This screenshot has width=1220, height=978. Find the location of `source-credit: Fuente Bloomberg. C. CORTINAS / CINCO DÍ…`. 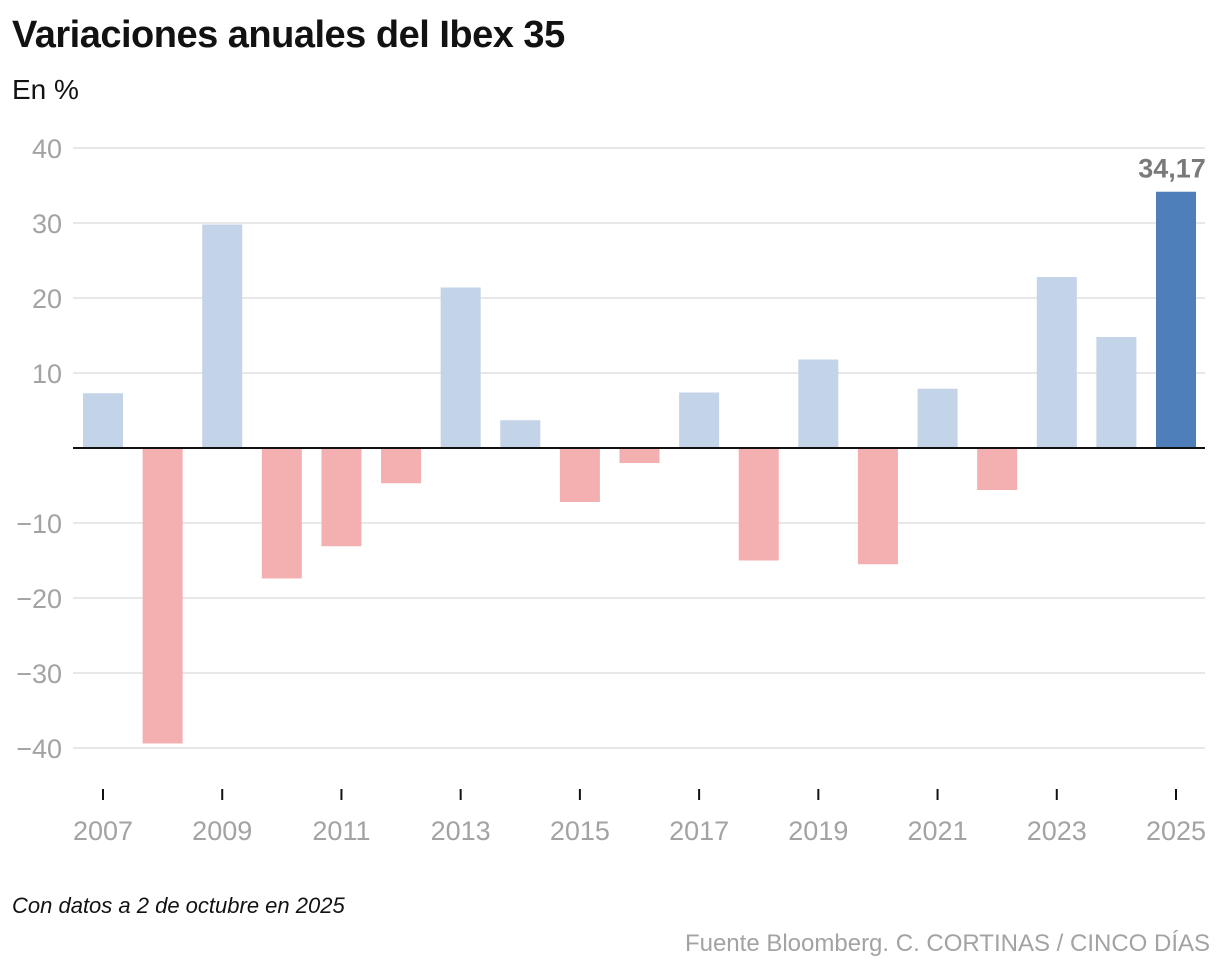

source-credit: Fuente Bloomberg. C. CORTINAS / CINCO DÍ… is located at coordinates (947, 943).